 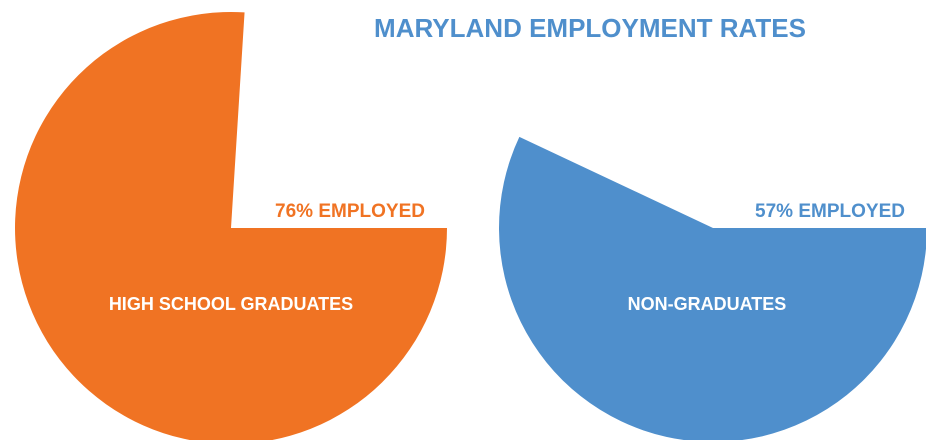 What do you see at coordinates (350, 211) in the screenshot?
I see `value-label: 76% EMPLOYED` at bounding box center [350, 211].